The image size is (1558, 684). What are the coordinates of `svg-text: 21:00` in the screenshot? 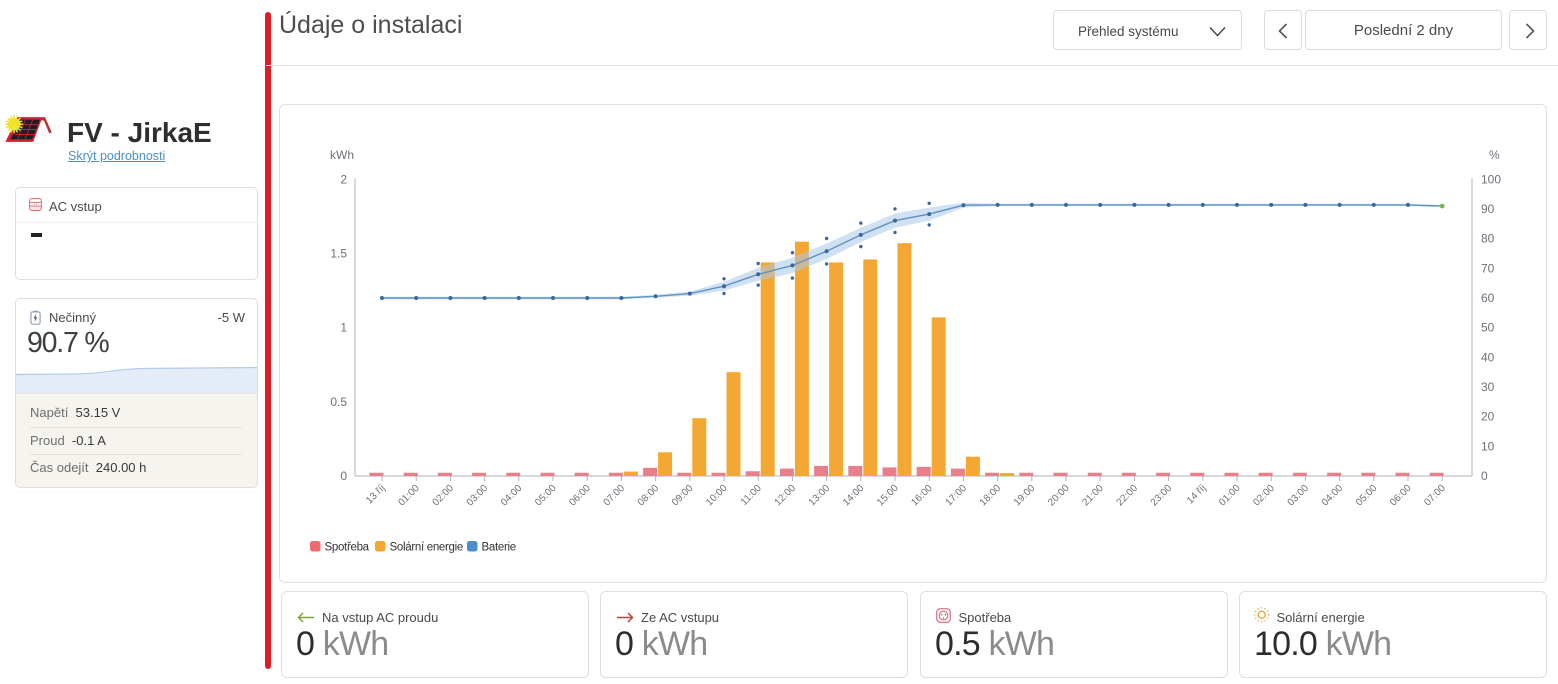 It's located at (1093, 496).